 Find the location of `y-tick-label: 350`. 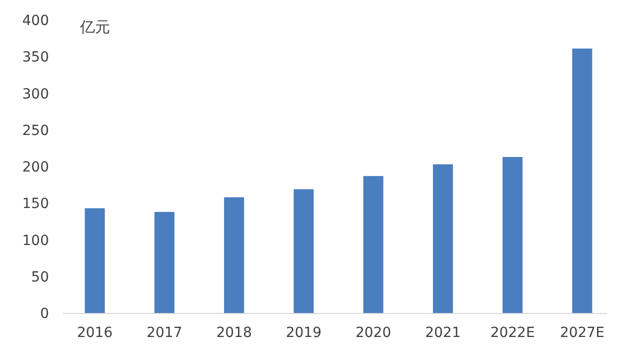

y-tick-label: 350 is located at coordinates (35, 58).